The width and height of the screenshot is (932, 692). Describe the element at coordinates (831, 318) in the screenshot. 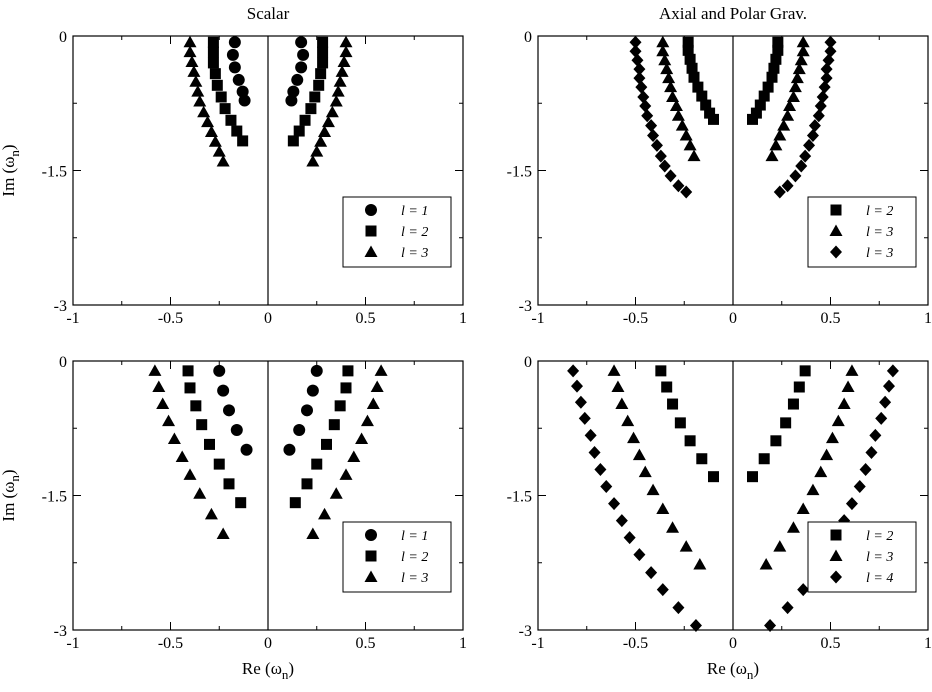

I see `x-tick-label: 0.5` at that location.